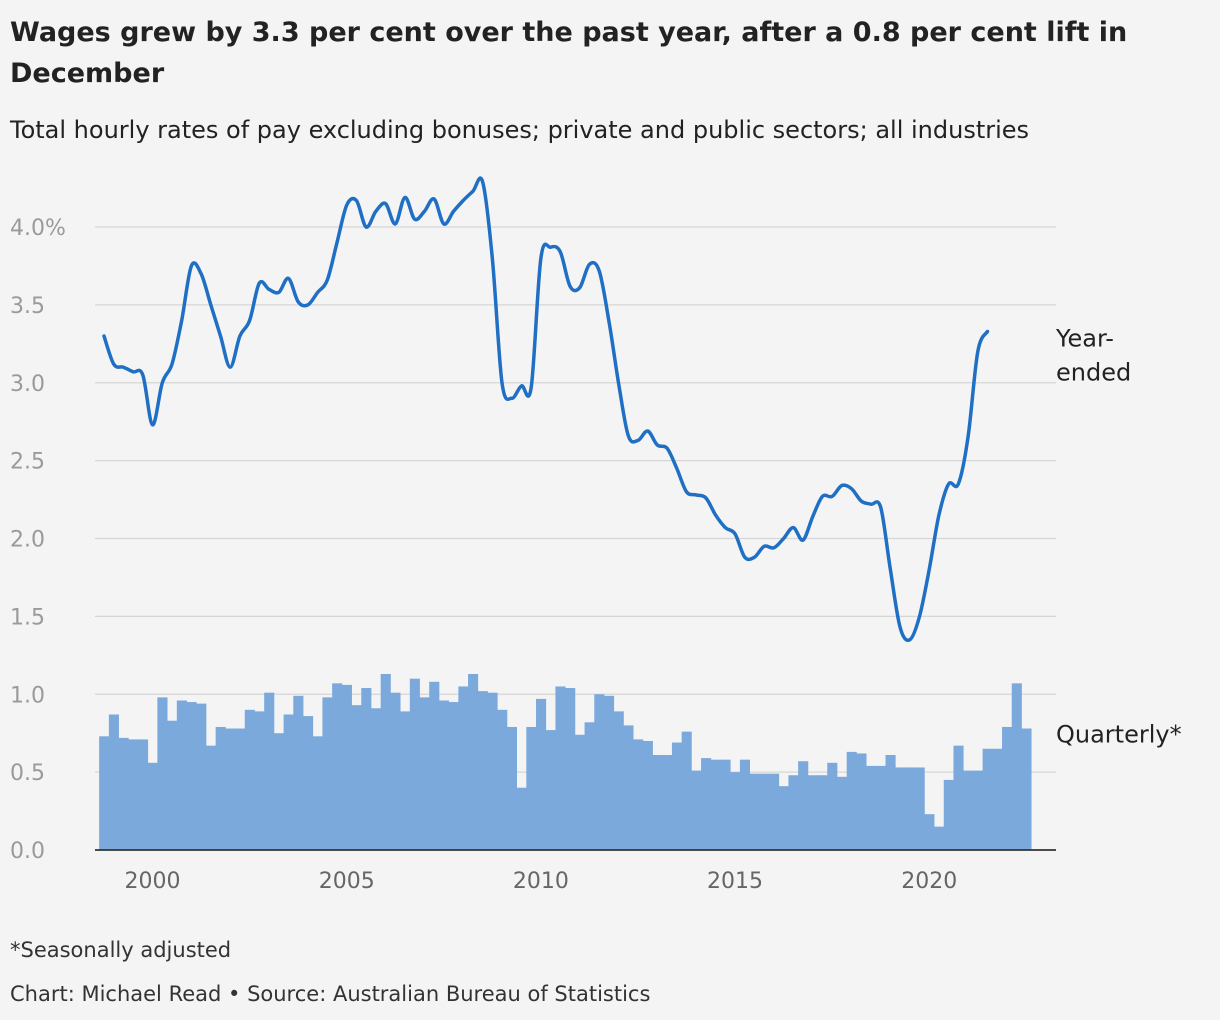 Image resolution: width=1220 pixels, height=1020 pixels. I want to click on y-tick-label: 3.5, so click(27, 306).